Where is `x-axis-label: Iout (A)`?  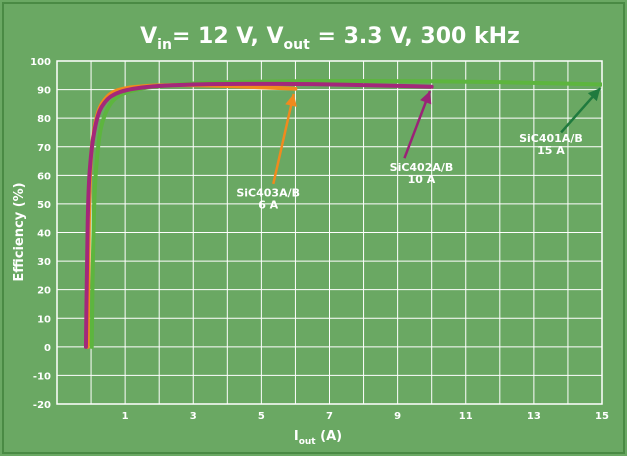
x-axis-label: Iout (A) is located at coordinates (318, 438).